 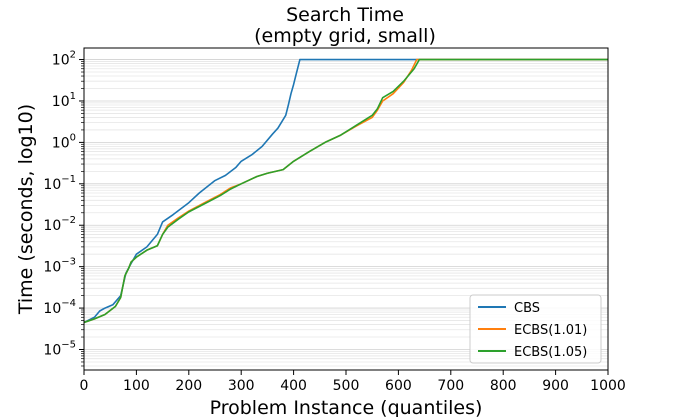 What do you see at coordinates (398, 386) in the screenshot?
I see `x-tick-label: 600` at bounding box center [398, 386].